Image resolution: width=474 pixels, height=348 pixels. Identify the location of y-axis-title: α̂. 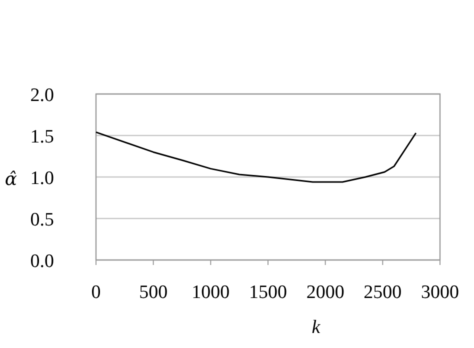
(11, 179).